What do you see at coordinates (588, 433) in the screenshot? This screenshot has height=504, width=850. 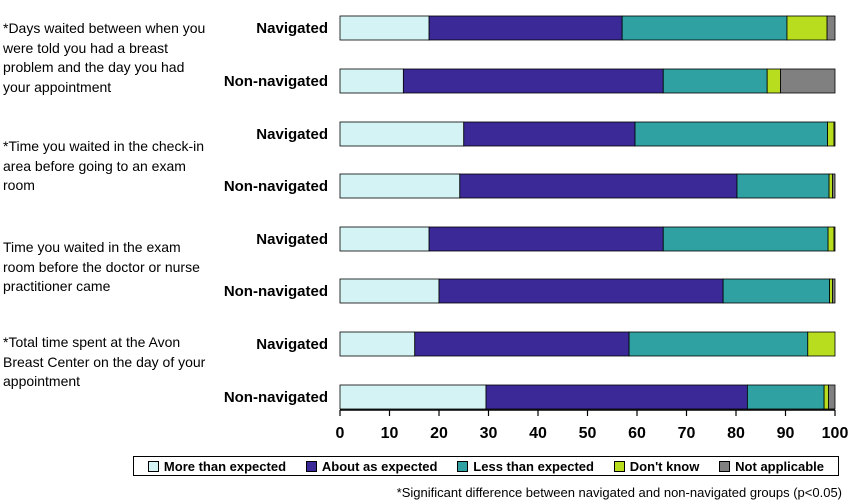 I see `x-tick-label: 50` at bounding box center [588, 433].